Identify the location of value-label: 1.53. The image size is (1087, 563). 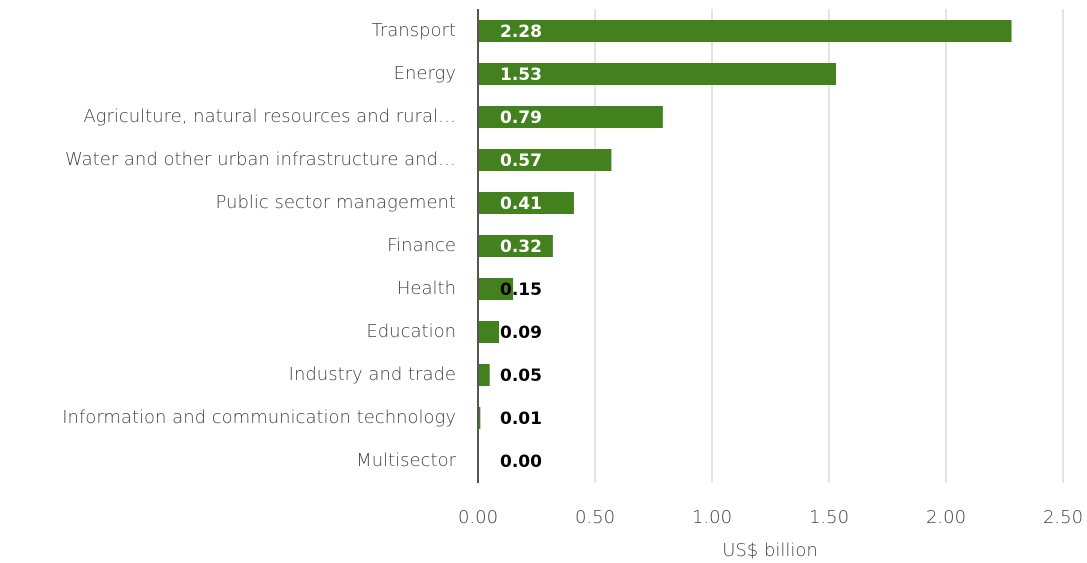
(521, 75).